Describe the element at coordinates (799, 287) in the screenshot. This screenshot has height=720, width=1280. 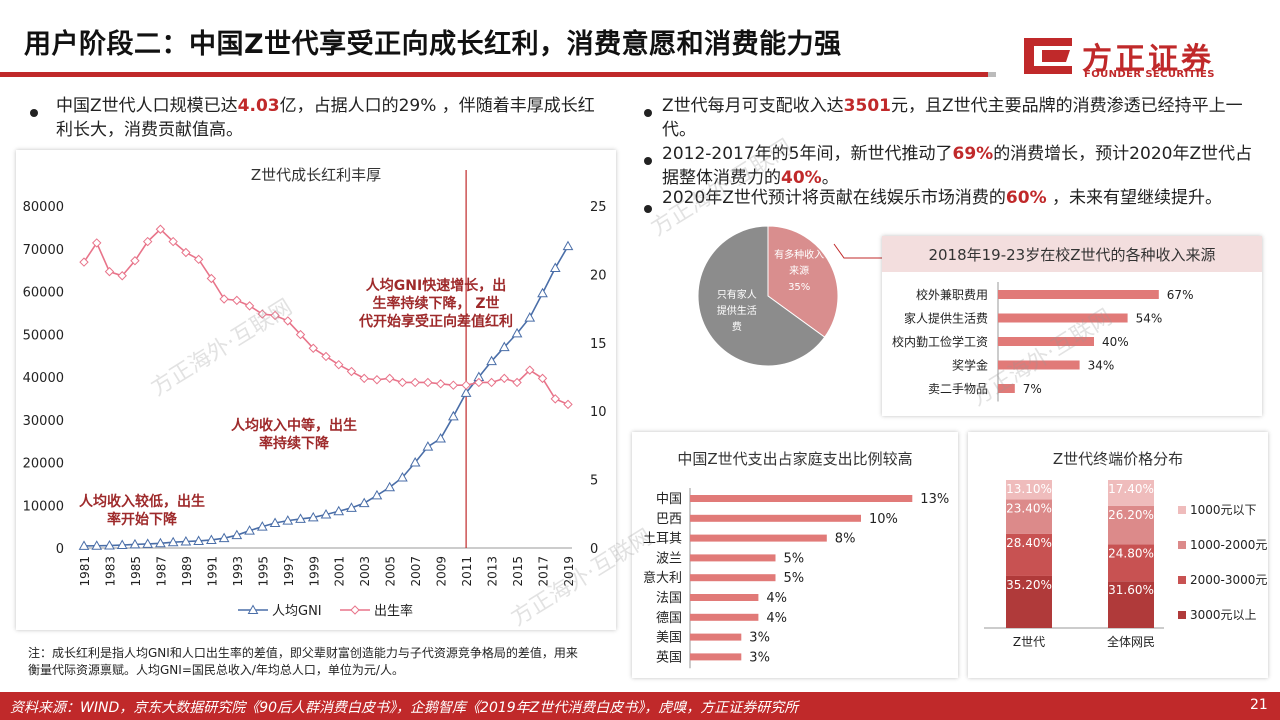
I see `pie-value-label: 35%` at that location.